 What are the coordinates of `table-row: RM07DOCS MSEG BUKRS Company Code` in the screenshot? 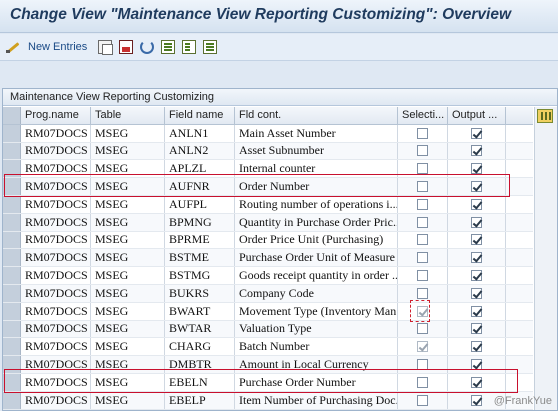 It's located at (268, 293).